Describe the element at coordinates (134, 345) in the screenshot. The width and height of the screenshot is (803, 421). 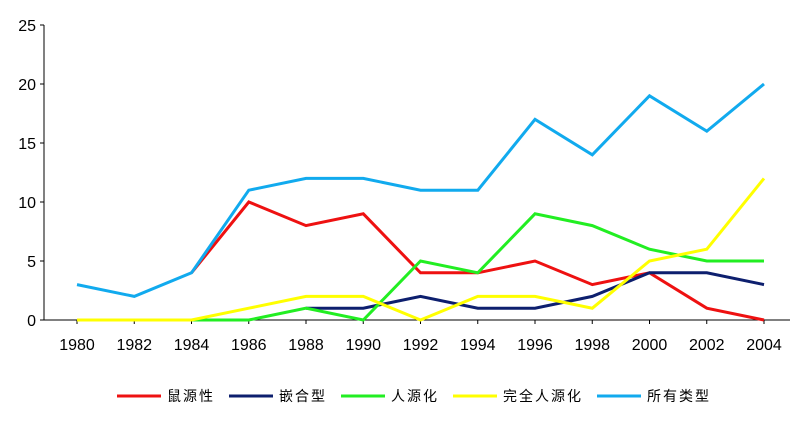
I see `x-tick-label: 1982` at that location.